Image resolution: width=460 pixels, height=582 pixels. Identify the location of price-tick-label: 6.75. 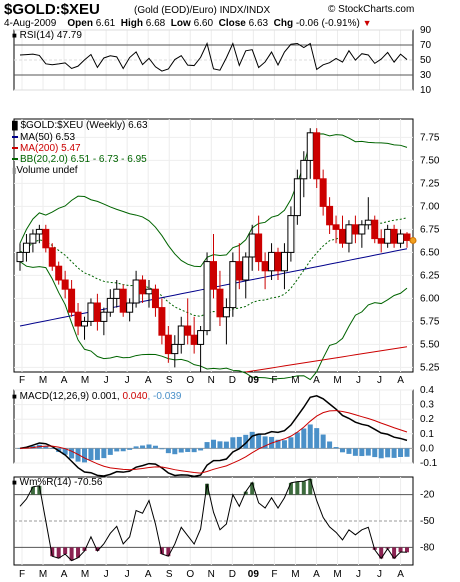
(430, 229).